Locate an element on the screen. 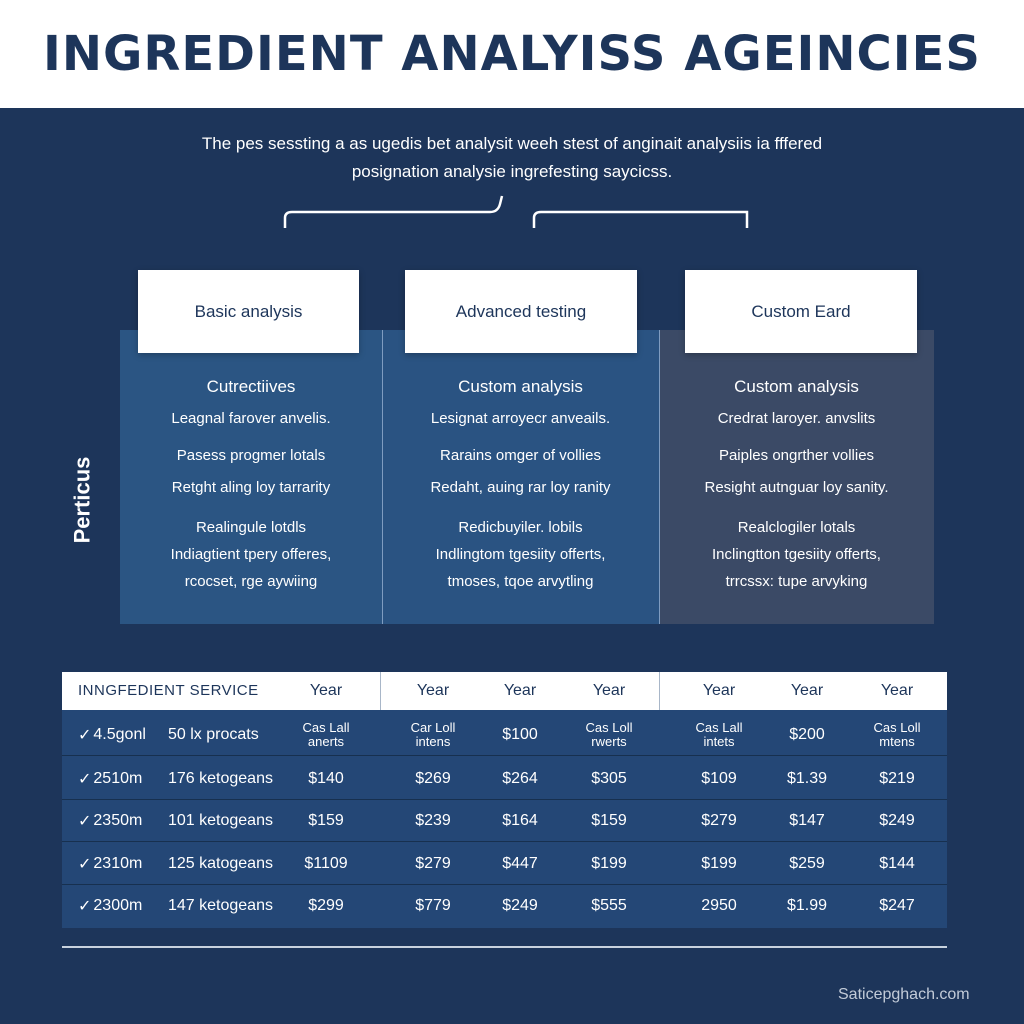 The image size is (1024, 1024). table-cell: $109 is located at coordinates (719, 778).